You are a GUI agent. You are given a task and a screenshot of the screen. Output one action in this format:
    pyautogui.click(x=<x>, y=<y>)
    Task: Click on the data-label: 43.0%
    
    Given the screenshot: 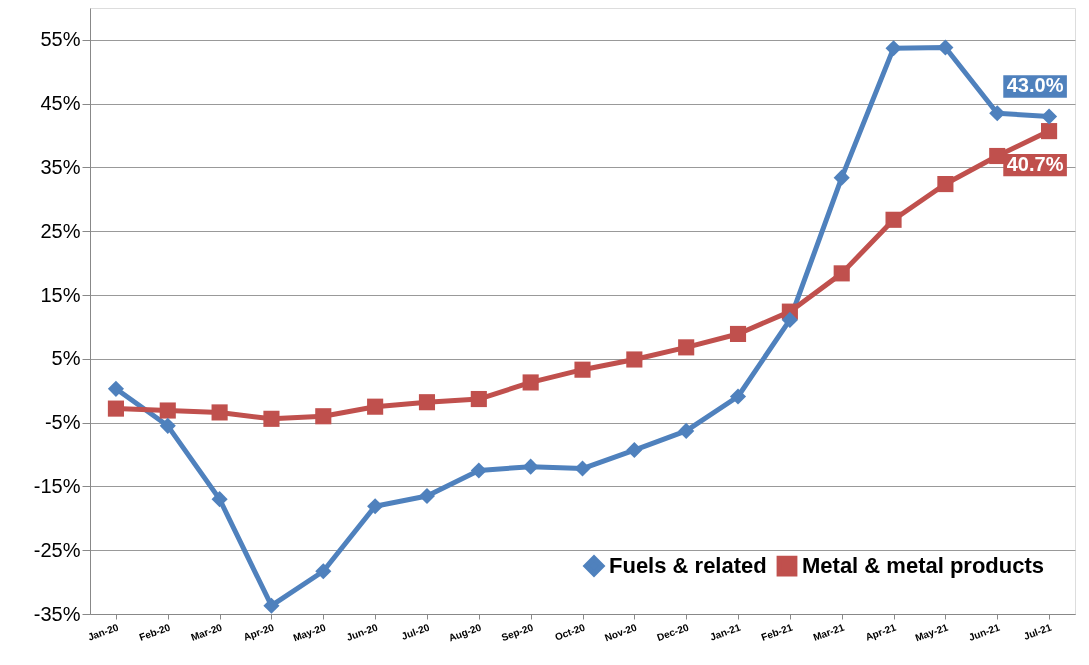 What is the action you would take?
    pyautogui.click(x=1035, y=85)
    